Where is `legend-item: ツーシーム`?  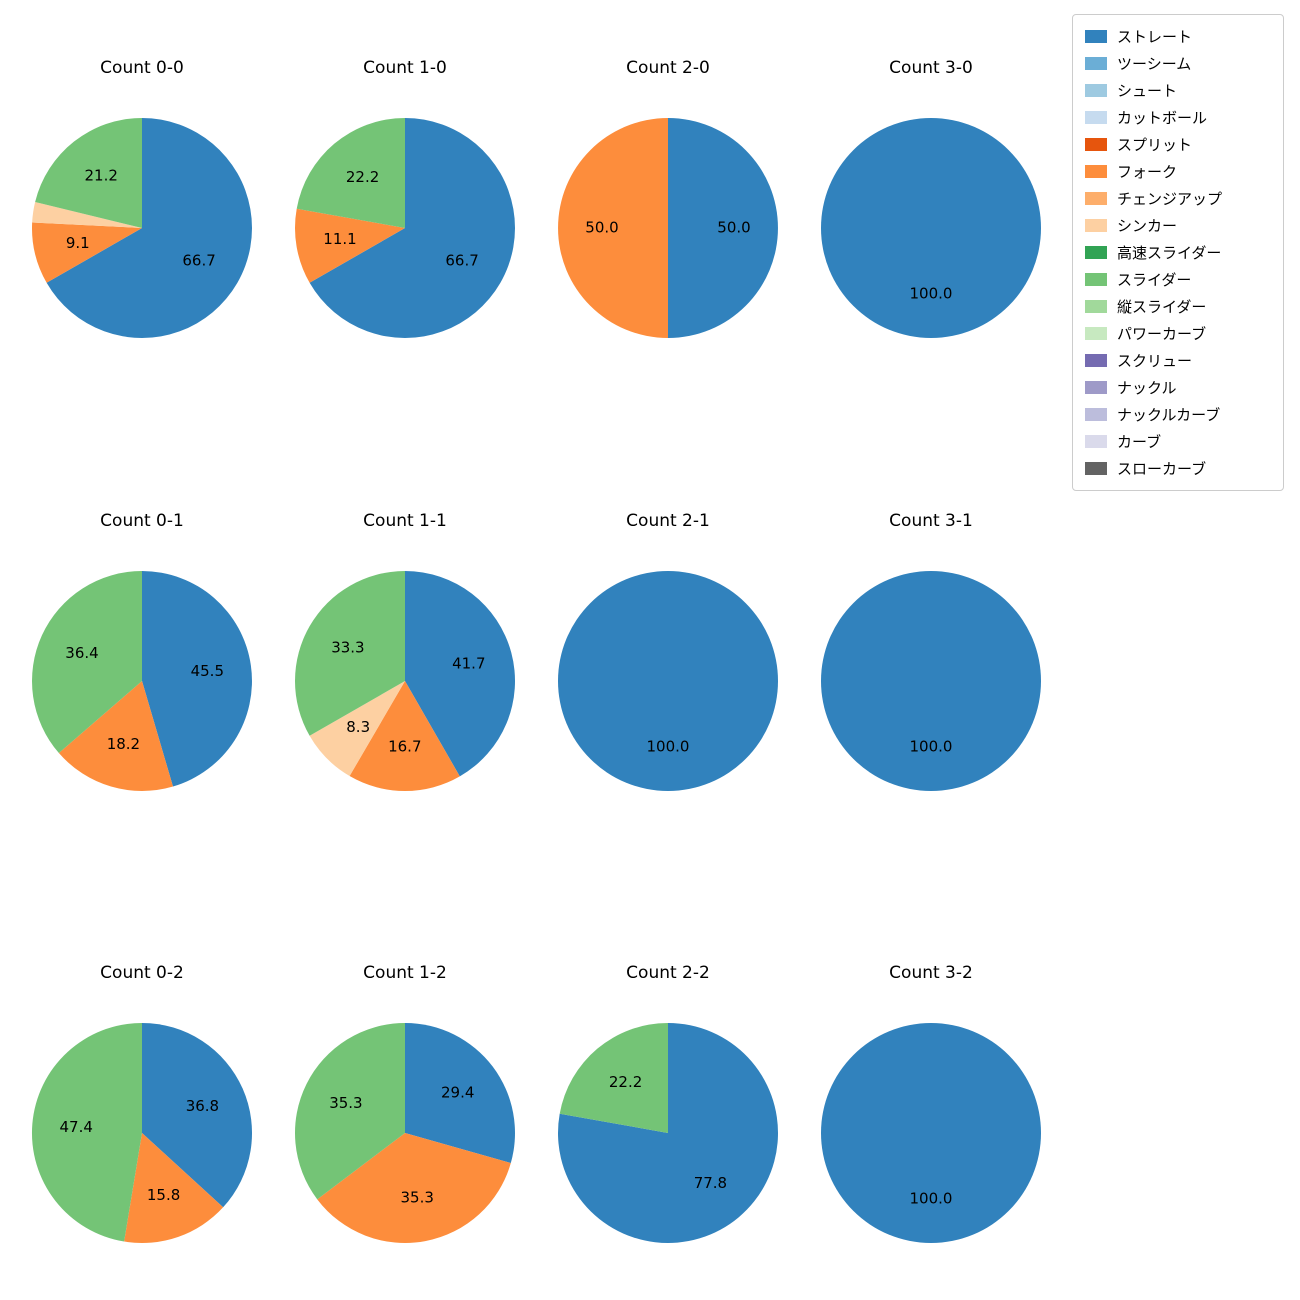 legend-item: ツーシーム is located at coordinates (1178, 63).